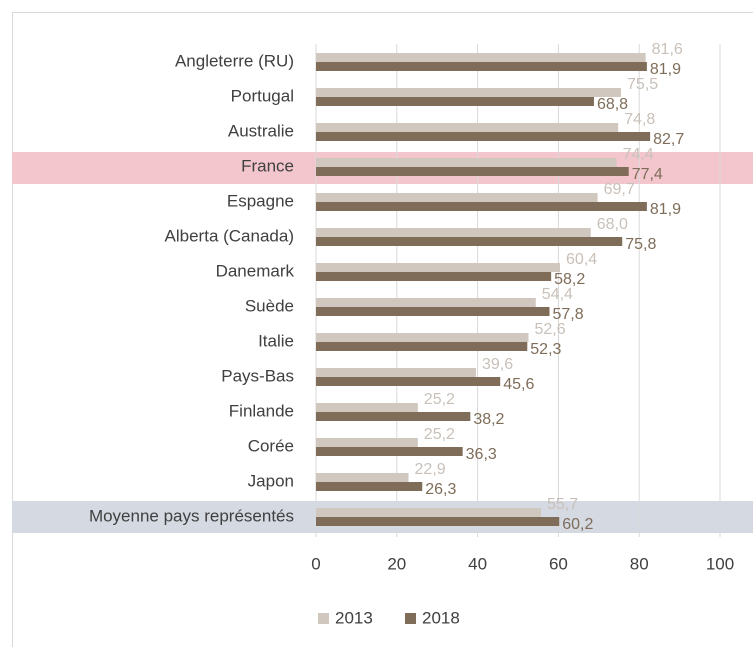 The height and width of the screenshot is (647, 753). I want to click on y-tick-label: Japon, so click(271, 480).